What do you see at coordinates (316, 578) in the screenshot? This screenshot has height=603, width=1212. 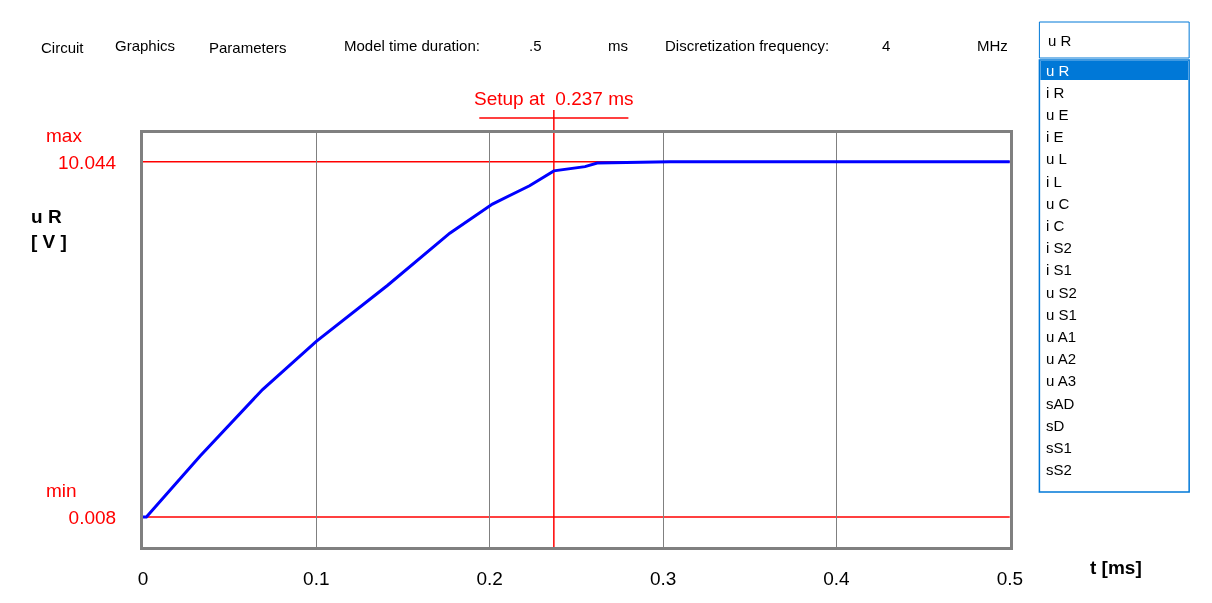 I see `x-tick-label: 0.1` at bounding box center [316, 578].